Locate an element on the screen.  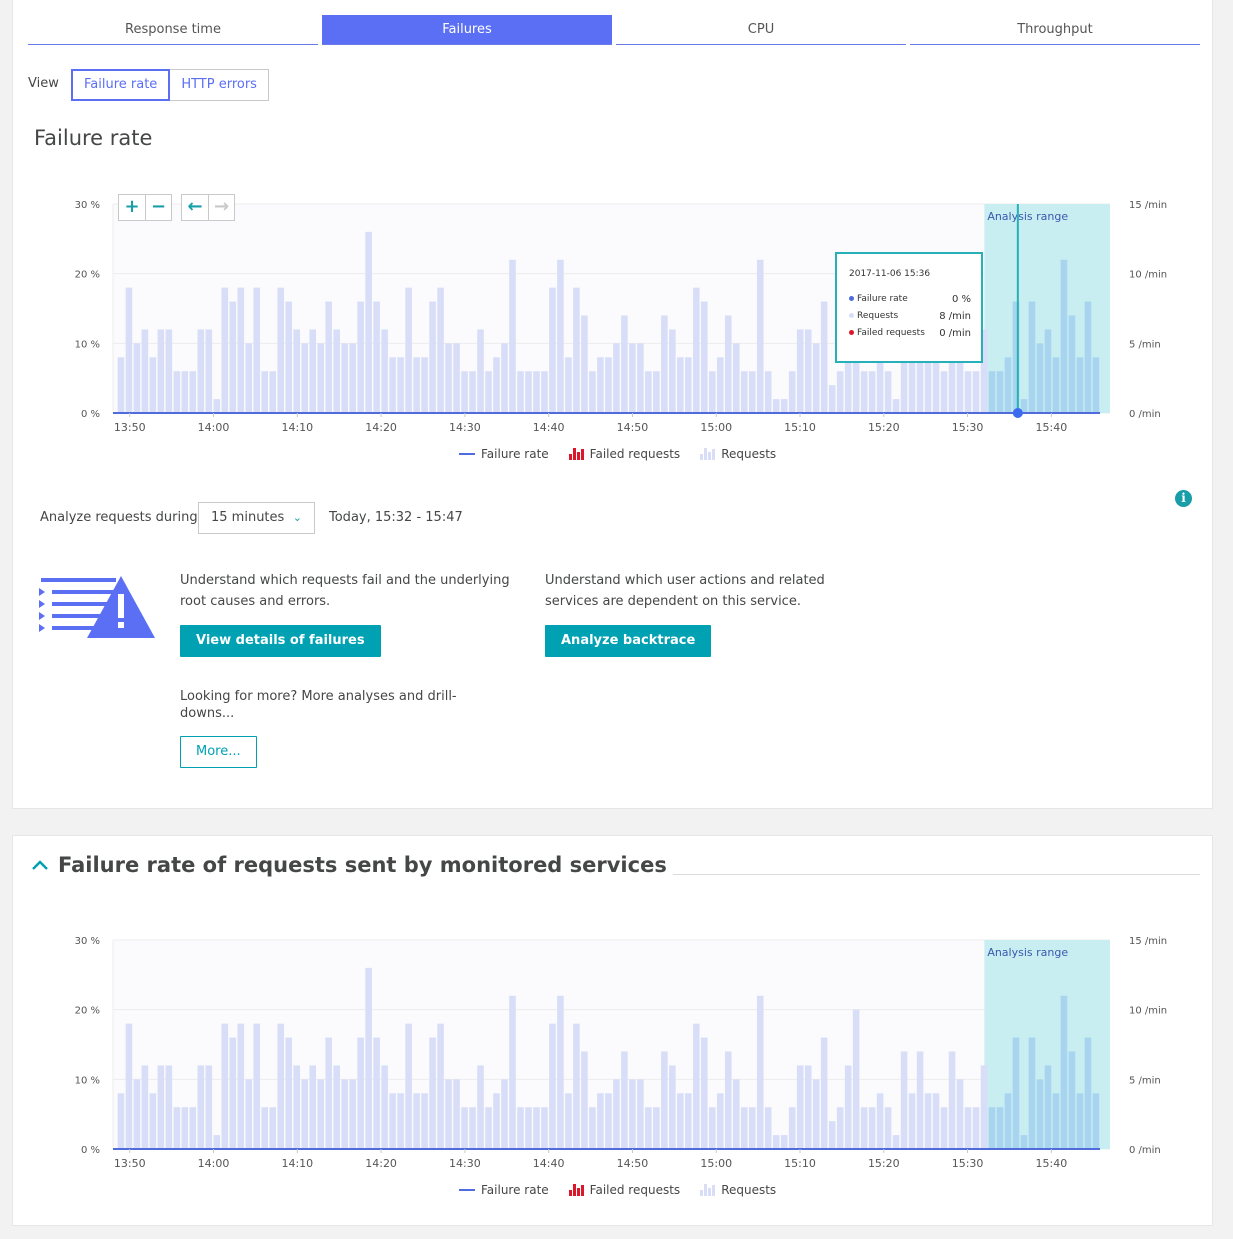
chart-legend: Failure rate Failed requests Requests is located at coordinates (627, 1190).